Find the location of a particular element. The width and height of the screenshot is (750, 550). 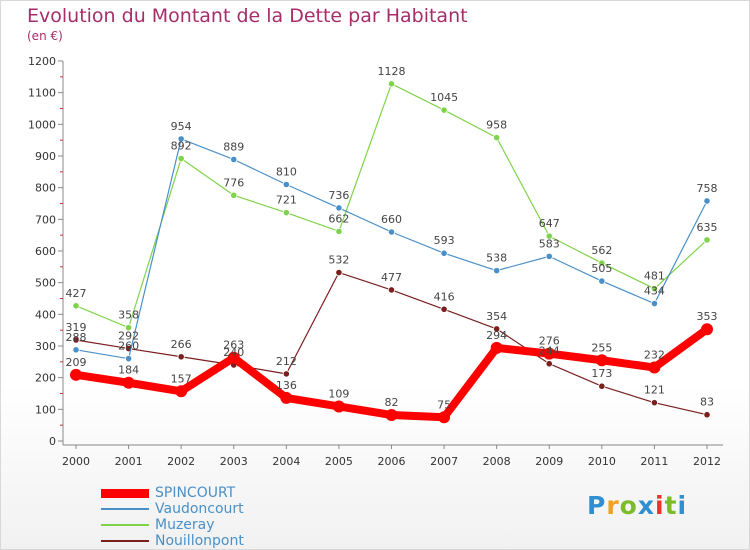

legend-label-spincourt: SPINCOURT is located at coordinates (195, 493).